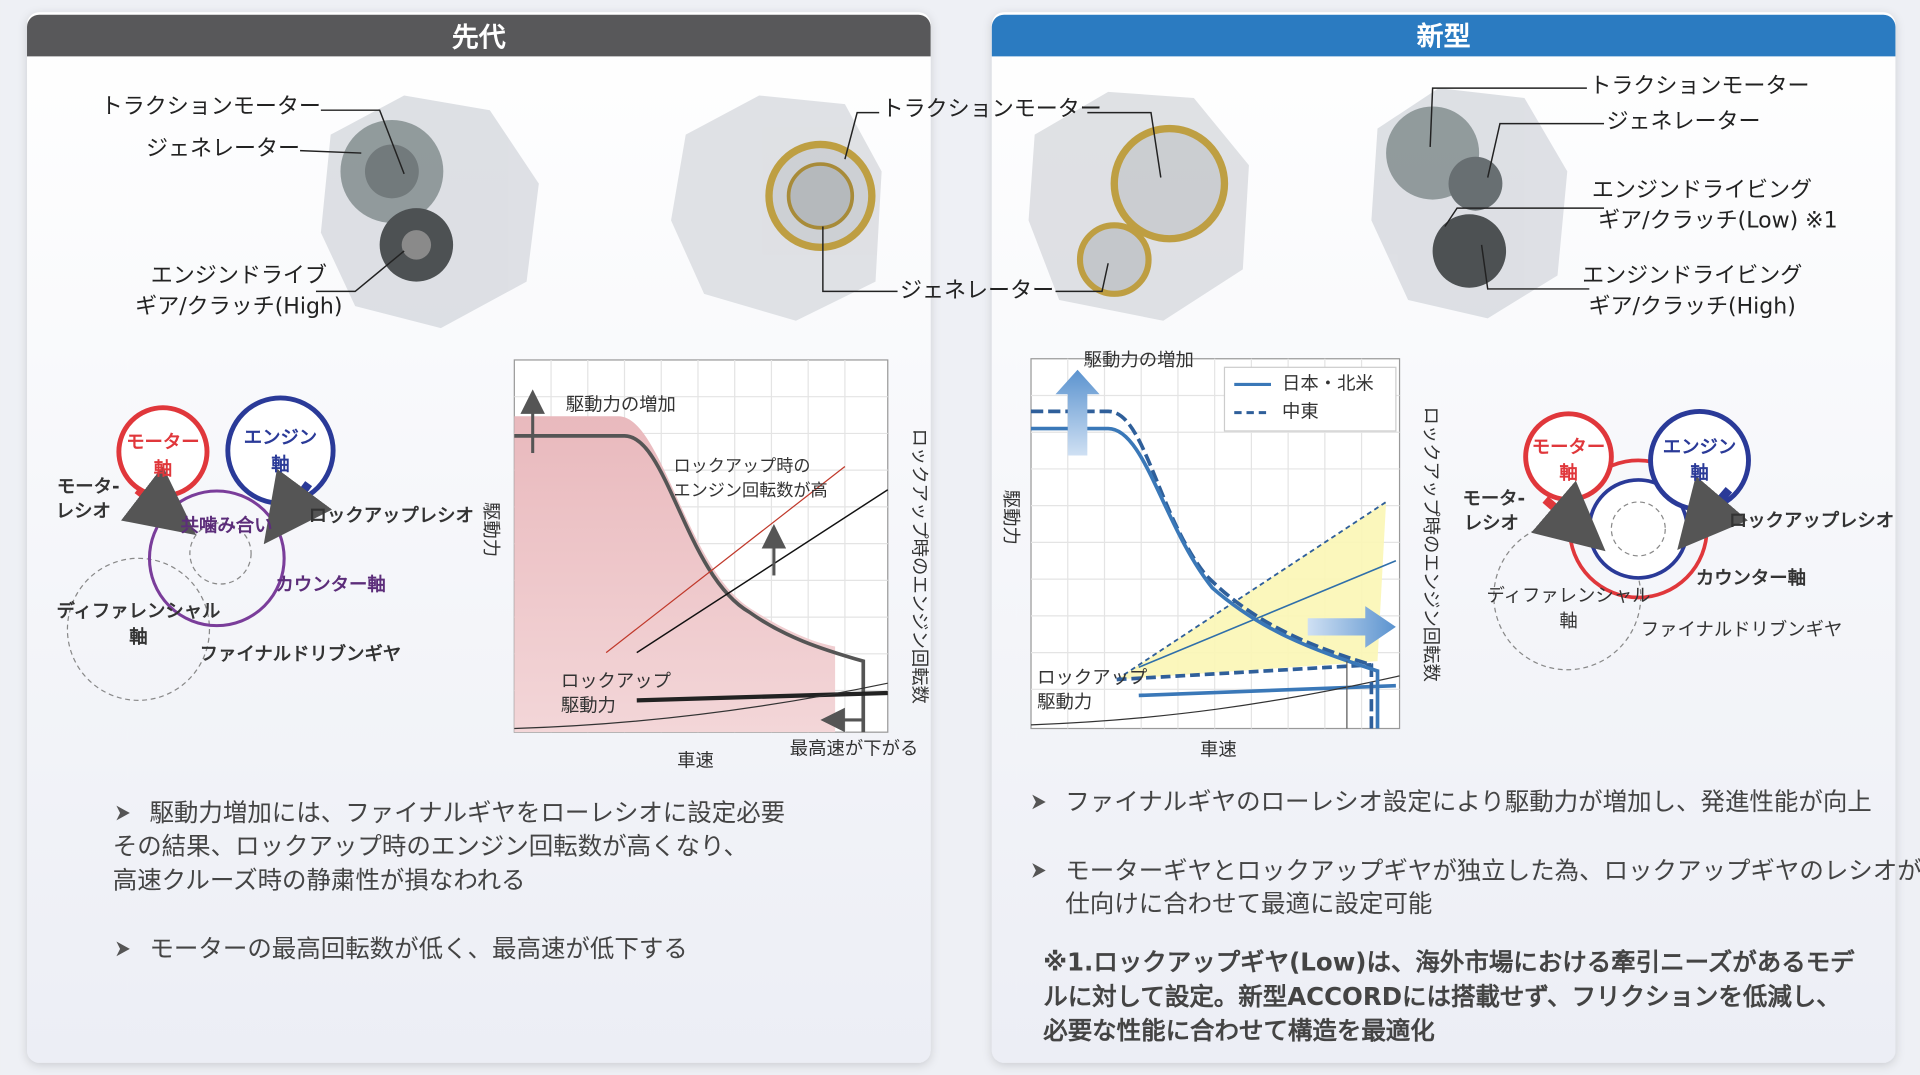  What do you see at coordinates (467, 812) in the screenshot?
I see `bullet-text: 駆動力増加には、ファイナルギヤをローレシオに設定必要` at bounding box center [467, 812].